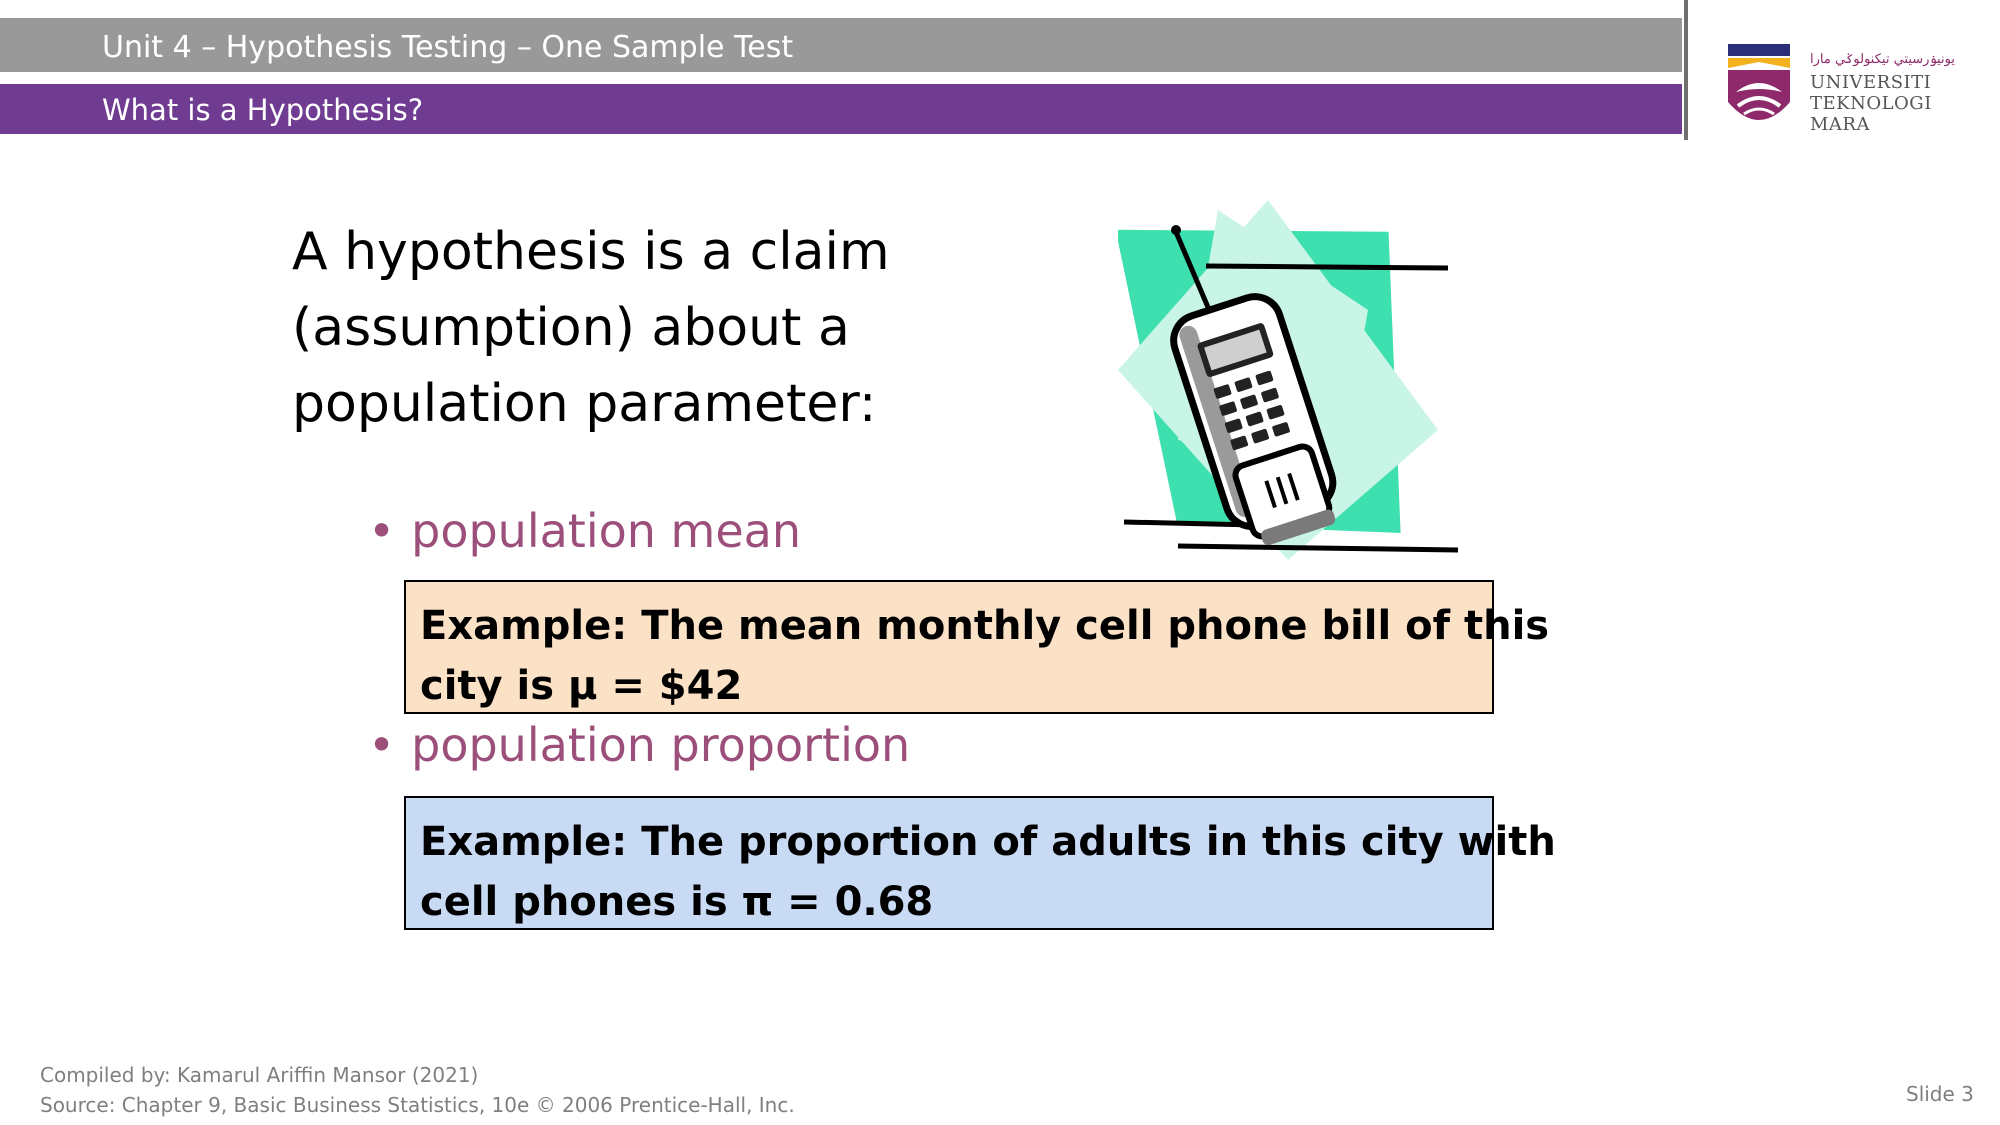  Describe the element at coordinates (661, 745) in the screenshot. I see `bullet-label: population proportion` at that location.